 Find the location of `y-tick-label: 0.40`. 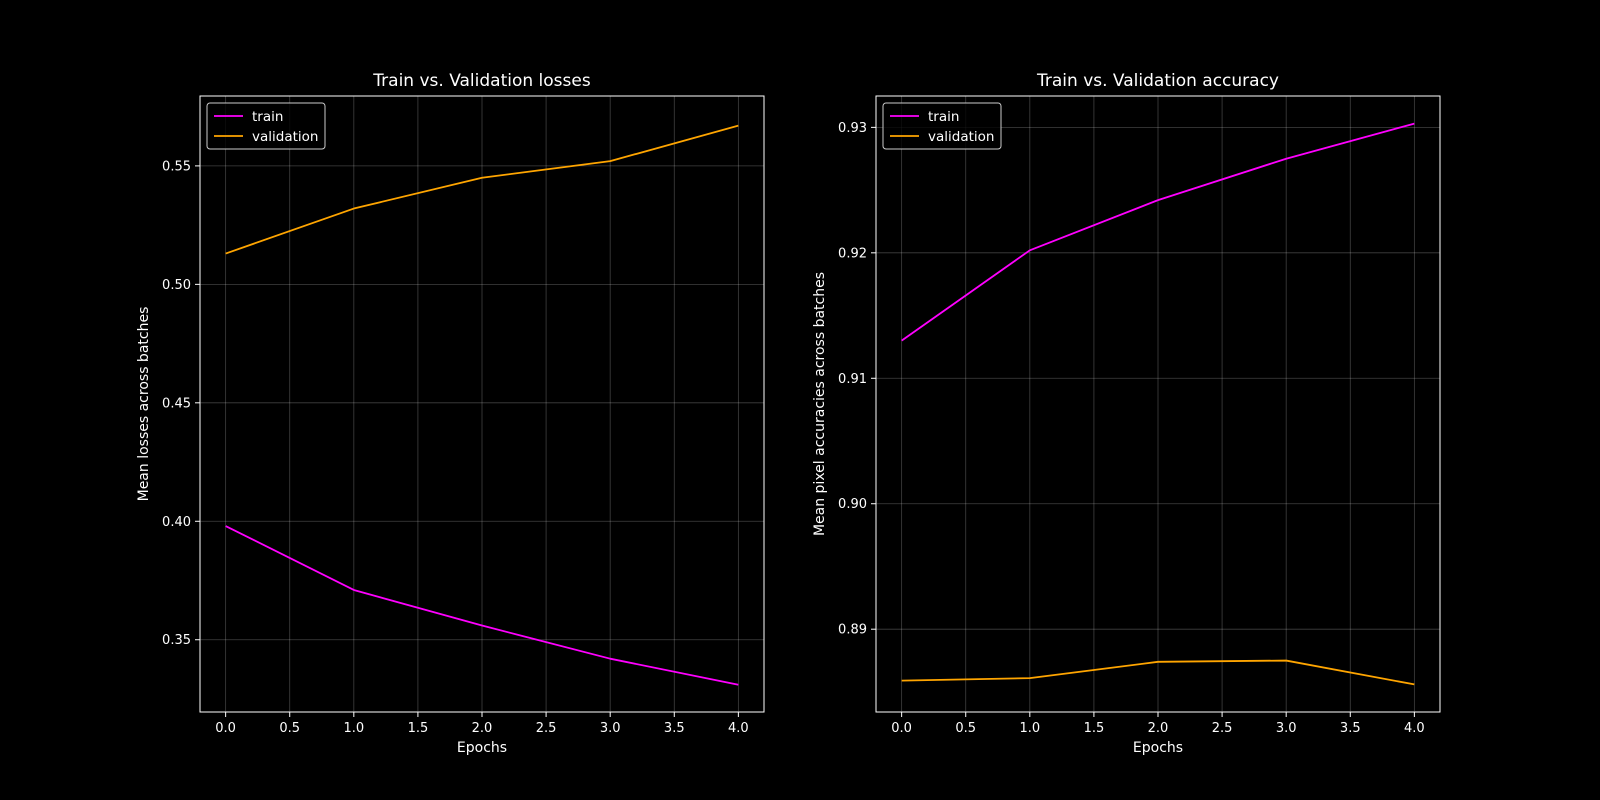

y-tick-label: 0.40 is located at coordinates (176, 522).